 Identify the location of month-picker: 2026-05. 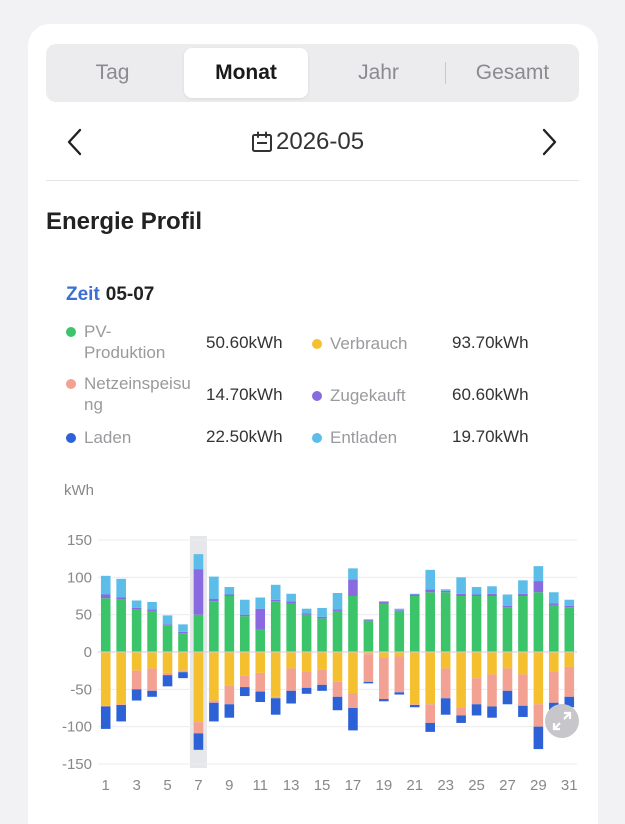
(307, 142).